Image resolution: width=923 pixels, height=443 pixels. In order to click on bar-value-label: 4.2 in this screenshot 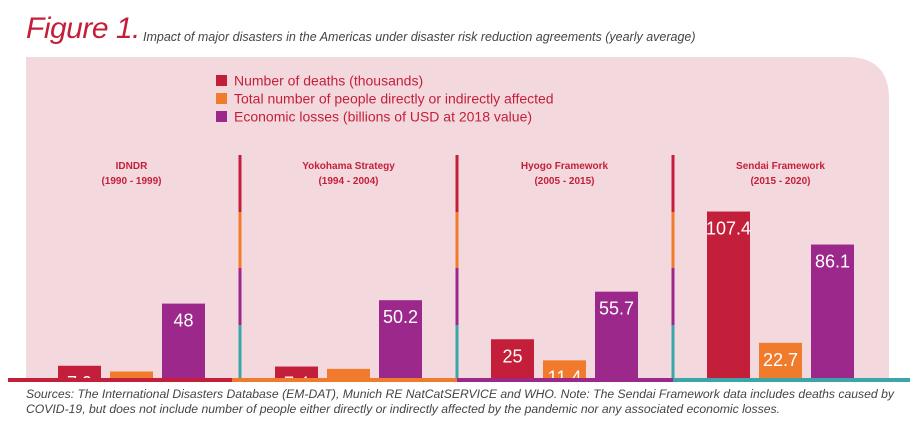, I will do `click(131, 388)`.